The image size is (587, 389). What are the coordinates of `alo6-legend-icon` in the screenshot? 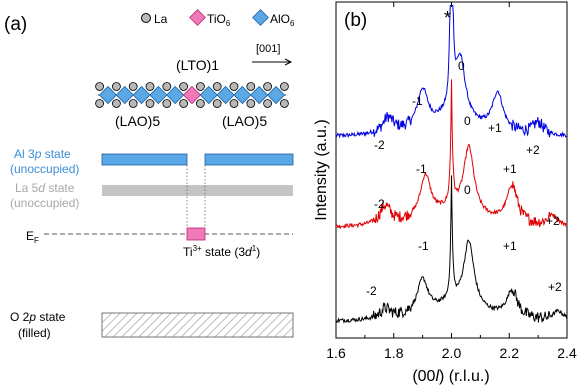 It's located at (260, 17).